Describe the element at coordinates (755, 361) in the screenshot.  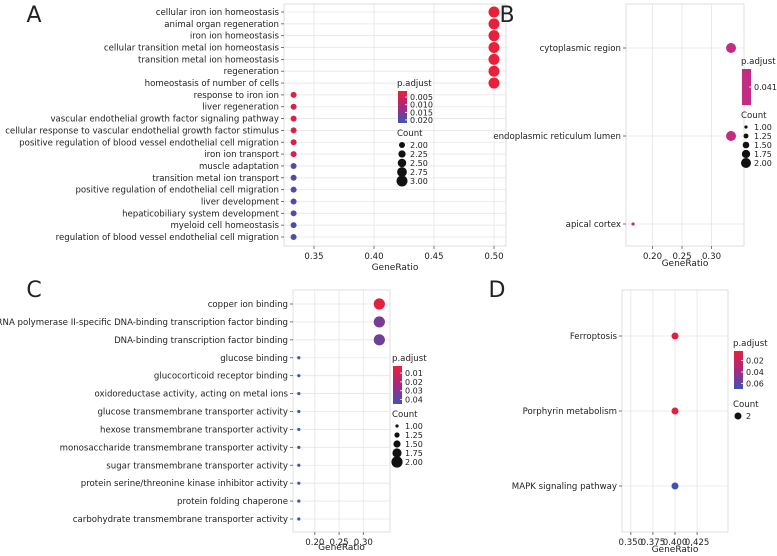
I see `padjust-tick-label: 0.02` at that location.